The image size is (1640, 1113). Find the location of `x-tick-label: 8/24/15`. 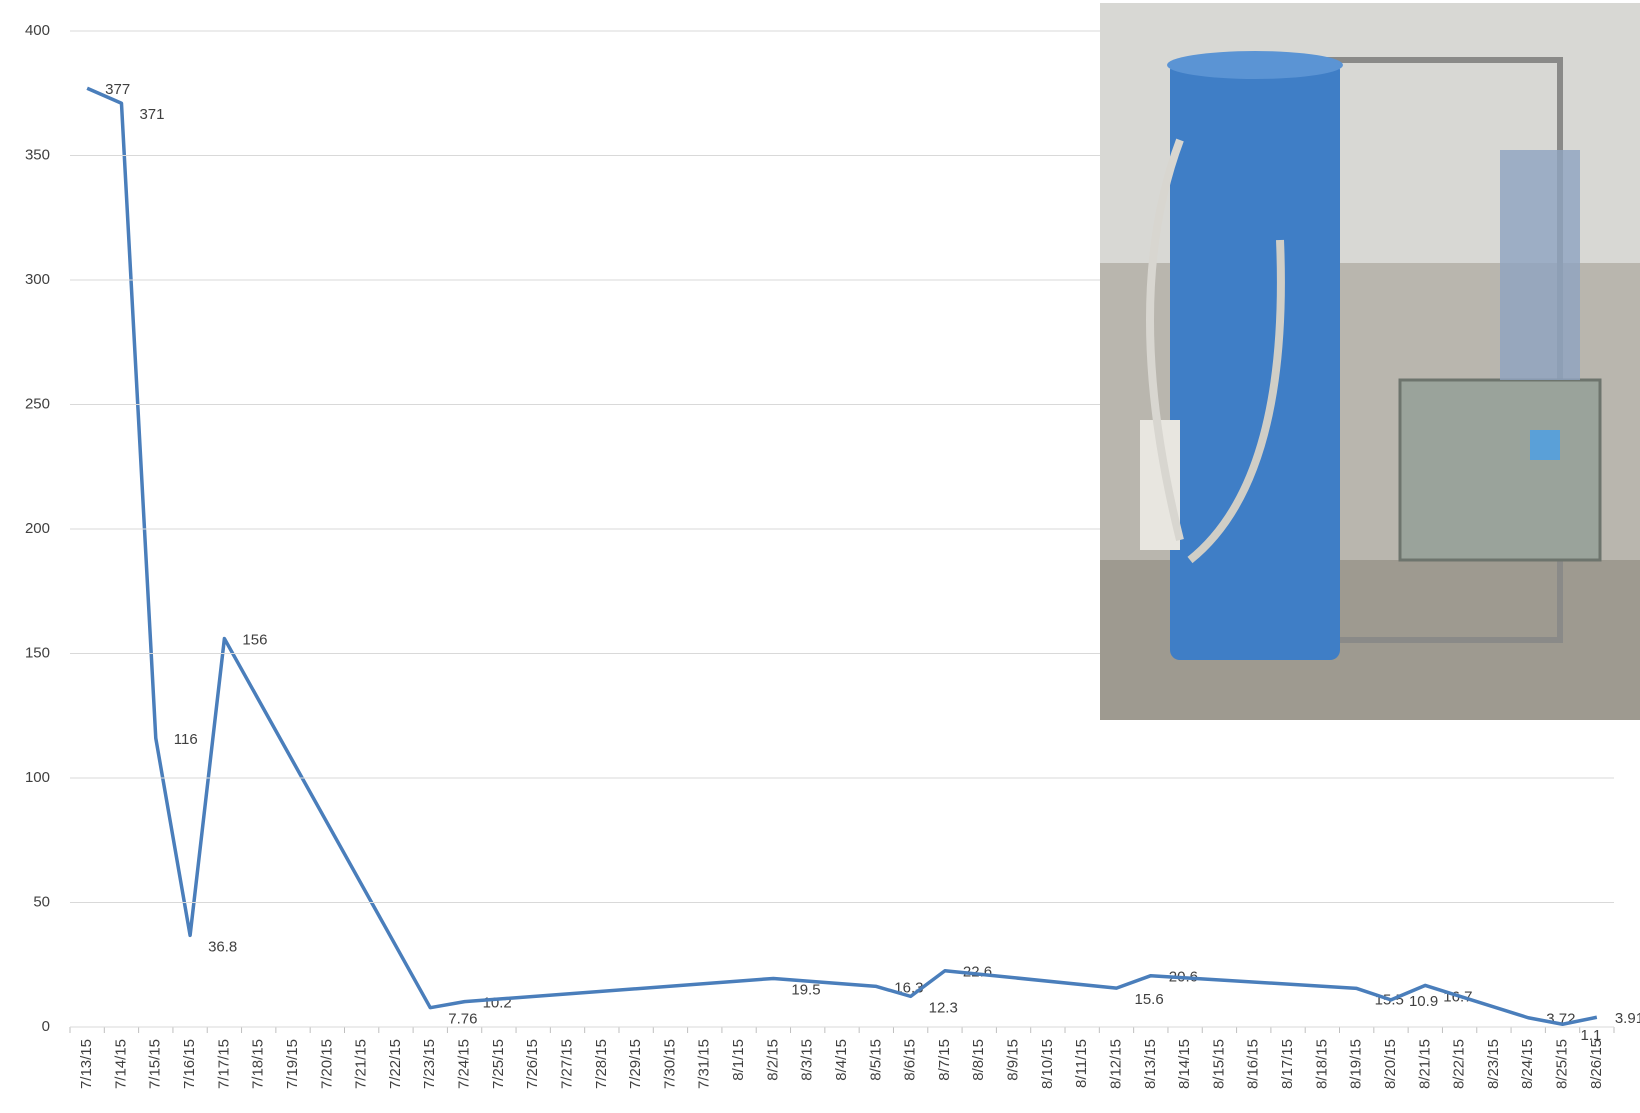

x-tick-label: 8/24/15 is located at coordinates (1527, 1064).